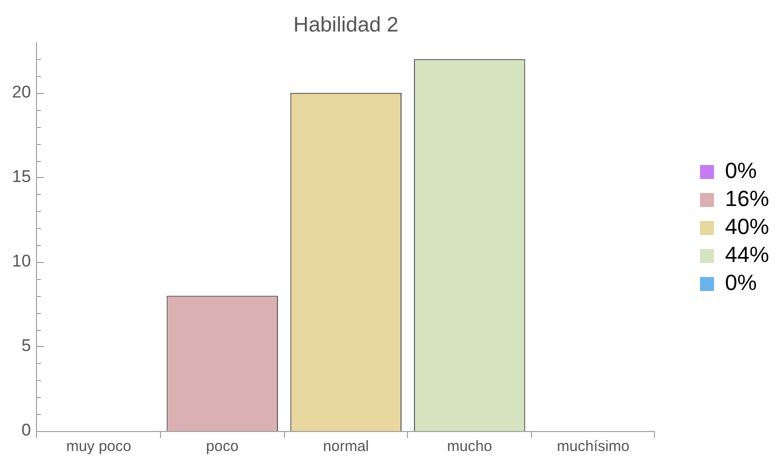 Image resolution: width=779 pixels, height=457 pixels. What do you see at coordinates (21, 92) in the screenshot?
I see `y-tick-label: 20` at bounding box center [21, 92].